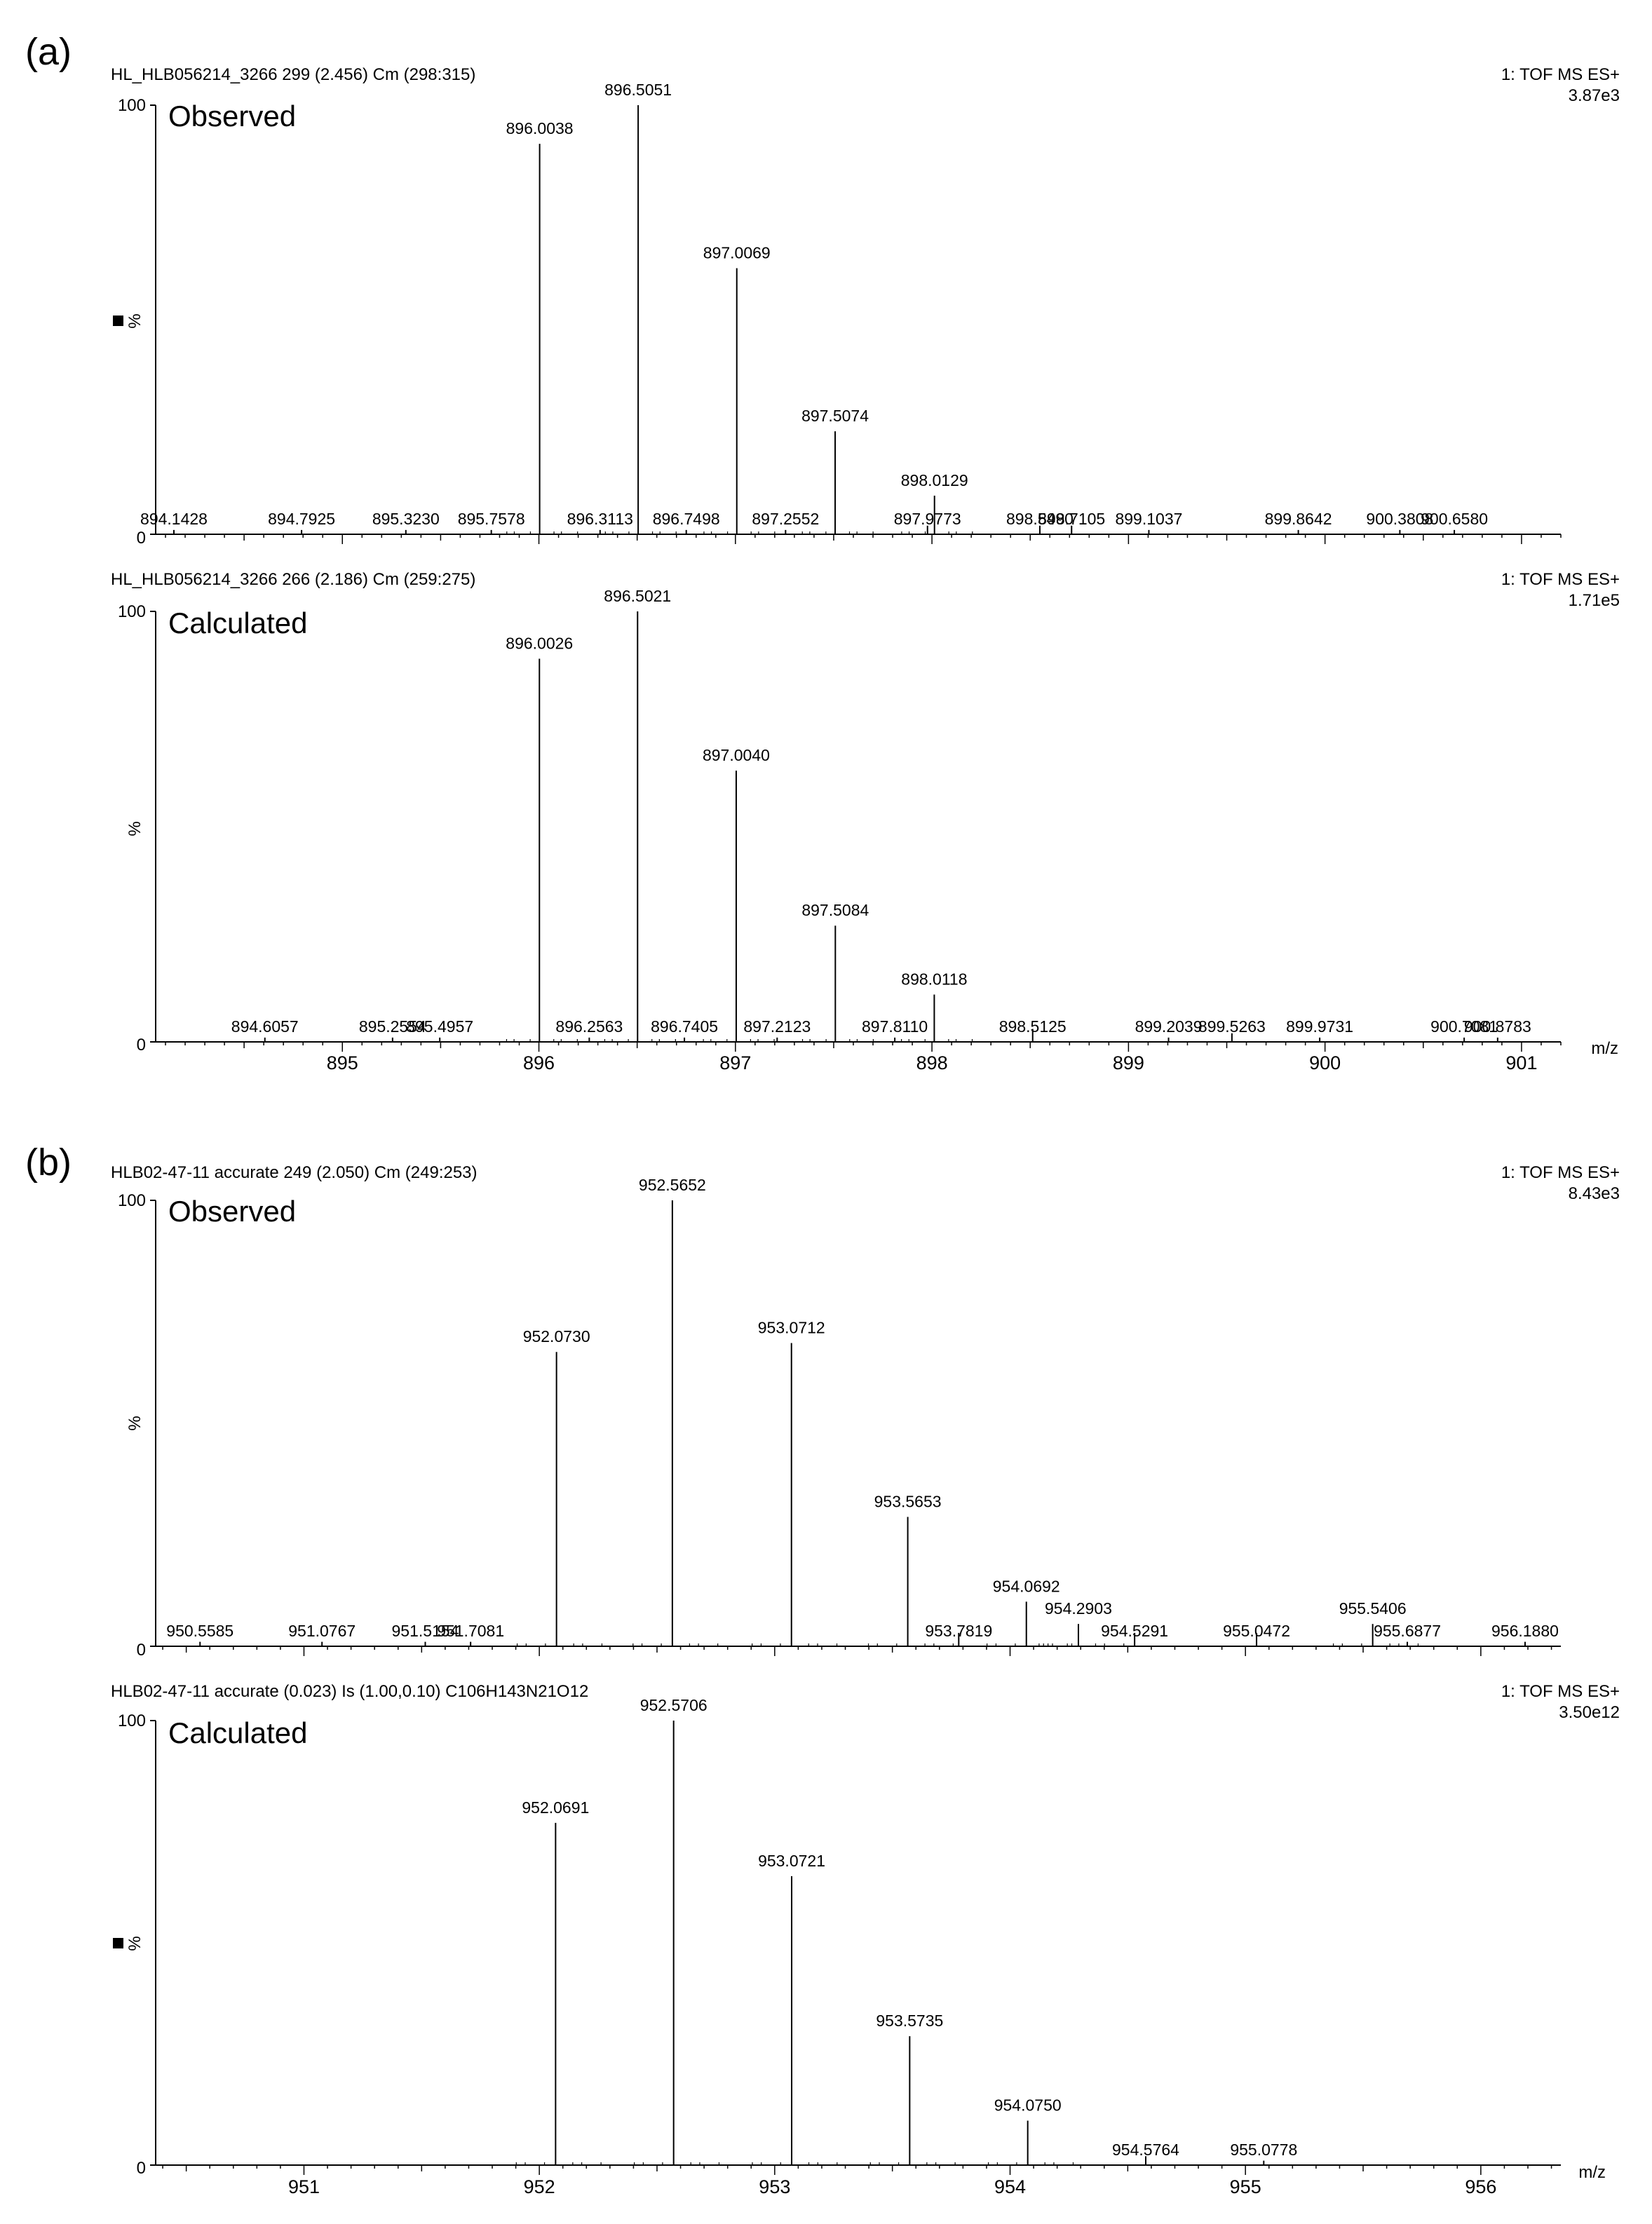 Image resolution: width=1652 pixels, height=2224 pixels. I want to click on peak-label: 954.5764, so click(1145, 2150).